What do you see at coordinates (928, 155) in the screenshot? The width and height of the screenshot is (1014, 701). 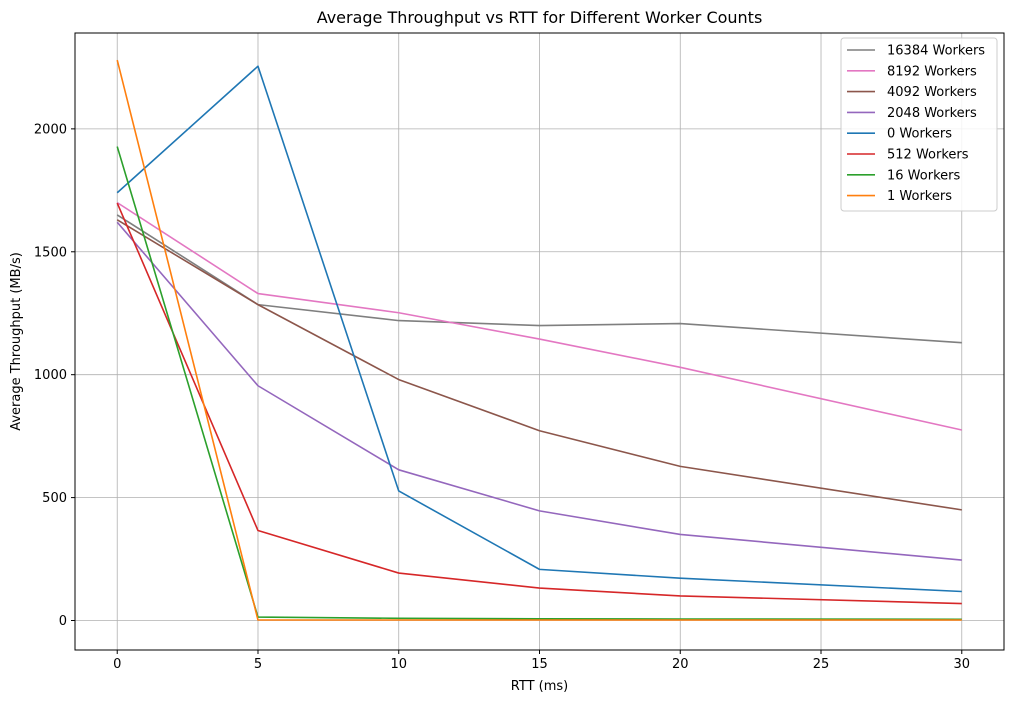 I see `legend-label: 512 Workers` at bounding box center [928, 155].